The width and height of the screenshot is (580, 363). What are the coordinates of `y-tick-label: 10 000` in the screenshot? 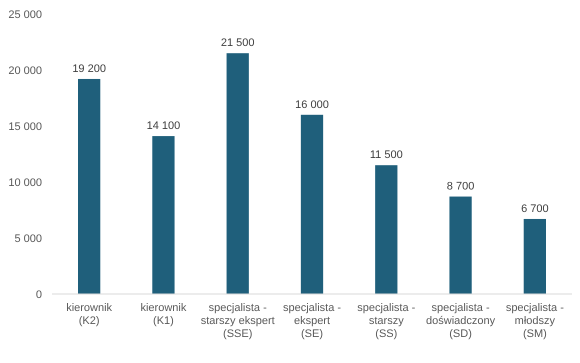 It's located at (25, 182).